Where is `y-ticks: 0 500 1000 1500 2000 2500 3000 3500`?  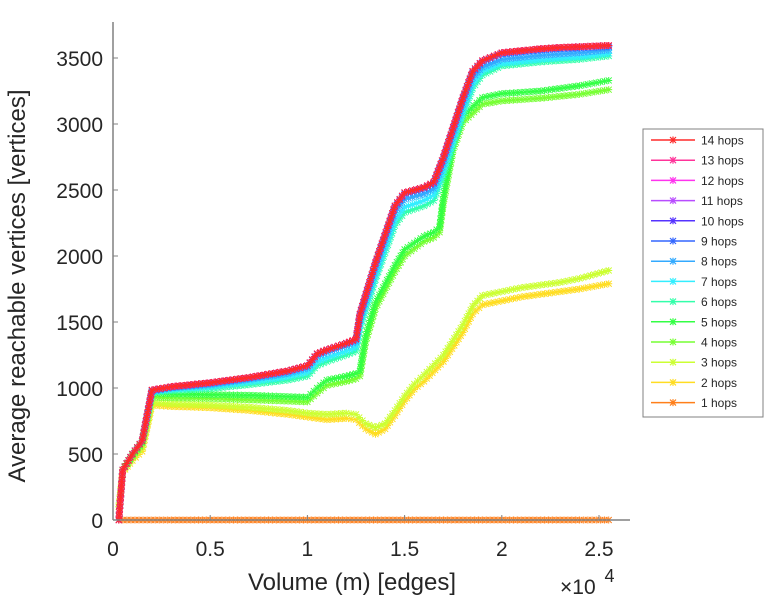 y-ticks: 0 500 1000 1500 2000 2500 3000 3500 is located at coordinates (87, 290).